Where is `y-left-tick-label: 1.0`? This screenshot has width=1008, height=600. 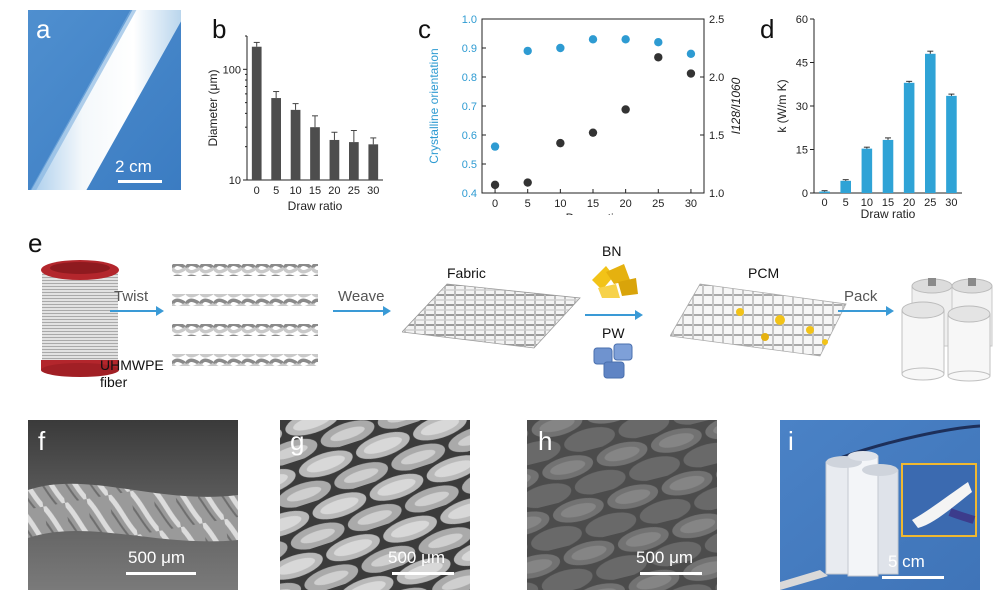 y-left-tick-label: 1.0 is located at coordinates (469, 20).